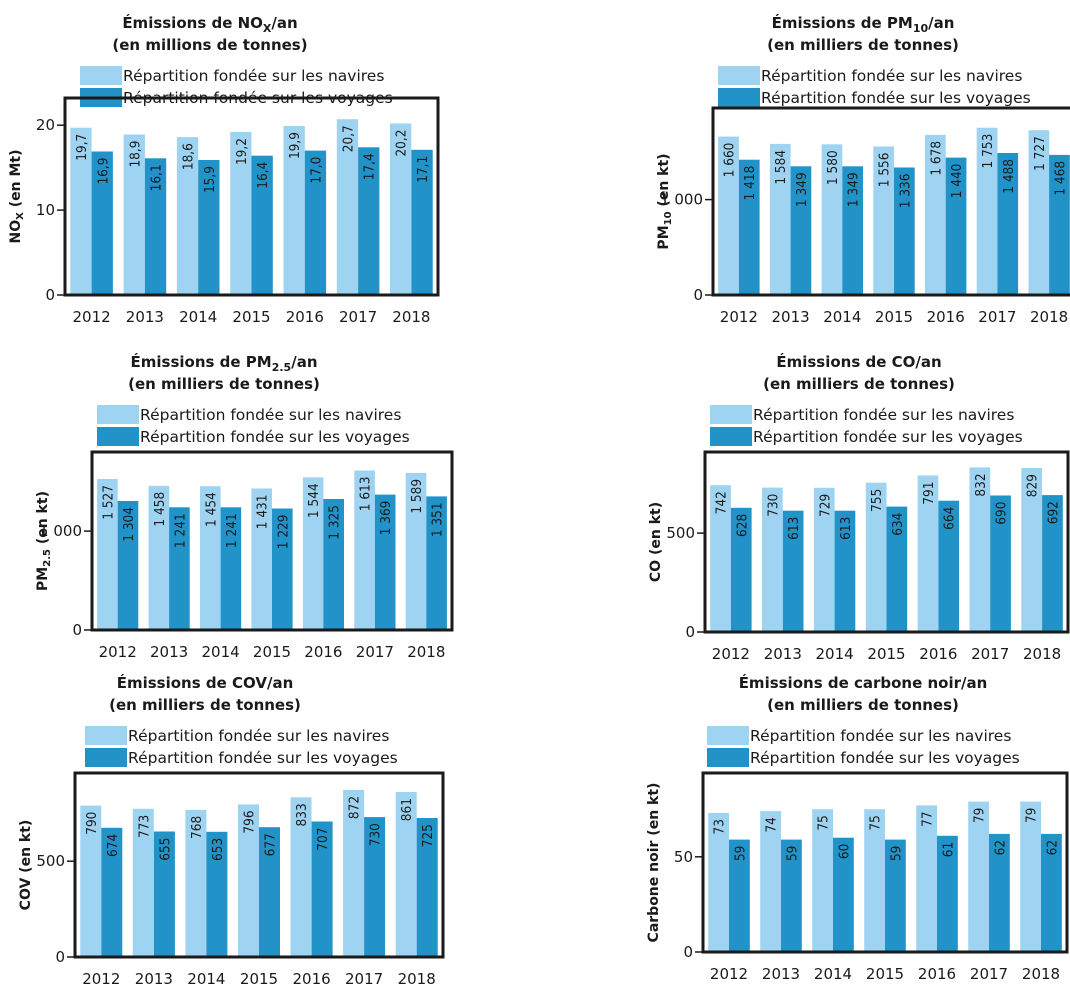 This screenshot has width=1070, height=998. Describe the element at coordinates (877, 500) in the screenshot. I see `data-label: 755` at that location.